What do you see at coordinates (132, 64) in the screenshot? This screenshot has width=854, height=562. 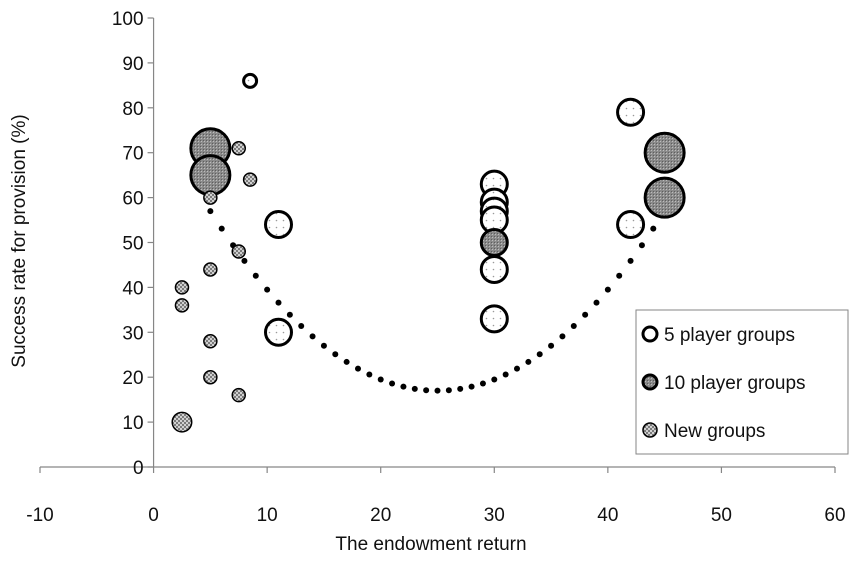 I see `y-tick-label: 90` at bounding box center [132, 64].